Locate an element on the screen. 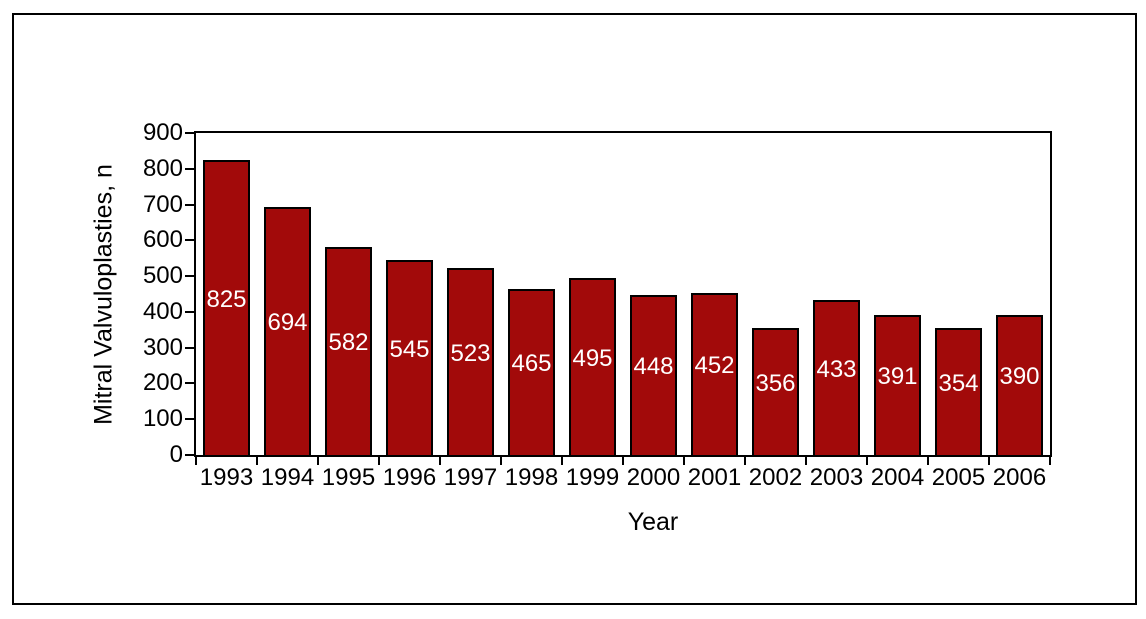  y-axis-title: Mitral Valvuloplasties, n is located at coordinates (103, 294).